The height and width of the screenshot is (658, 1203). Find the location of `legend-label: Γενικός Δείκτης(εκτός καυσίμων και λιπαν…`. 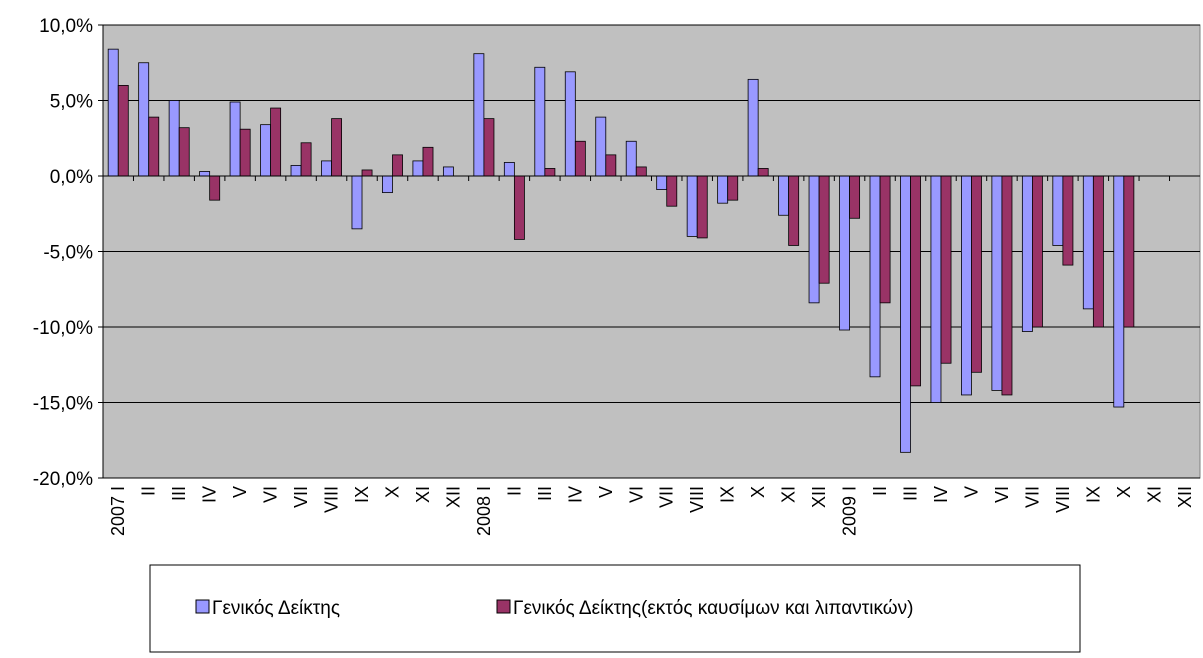

legend-label: Γενικός Δείκτης(εκτός καυσίμων και λιπαν… is located at coordinates (713, 608).